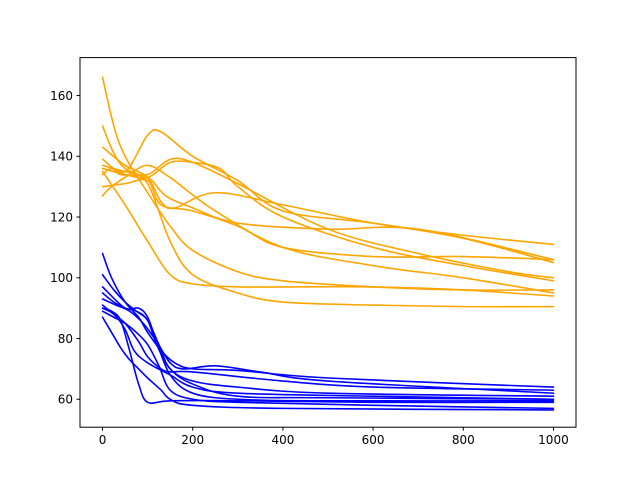 The image size is (640, 480). What do you see at coordinates (463, 440) in the screenshot?
I see `x-tick-label: 800` at bounding box center [463, 440].